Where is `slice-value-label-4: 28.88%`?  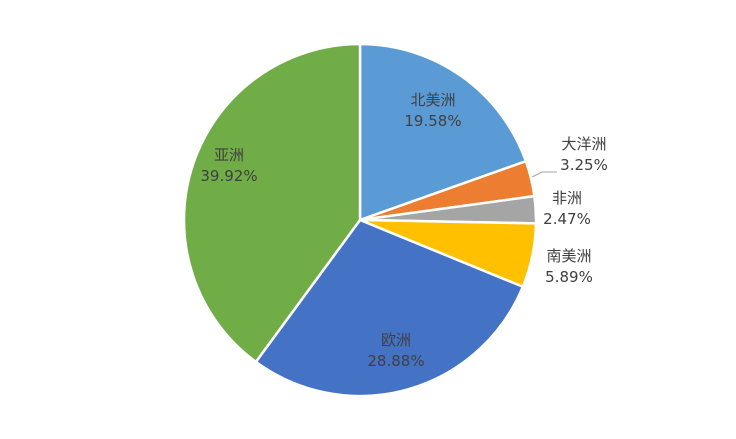
slice-value-label-4: 28.88% is located at coordinates (395, 361).